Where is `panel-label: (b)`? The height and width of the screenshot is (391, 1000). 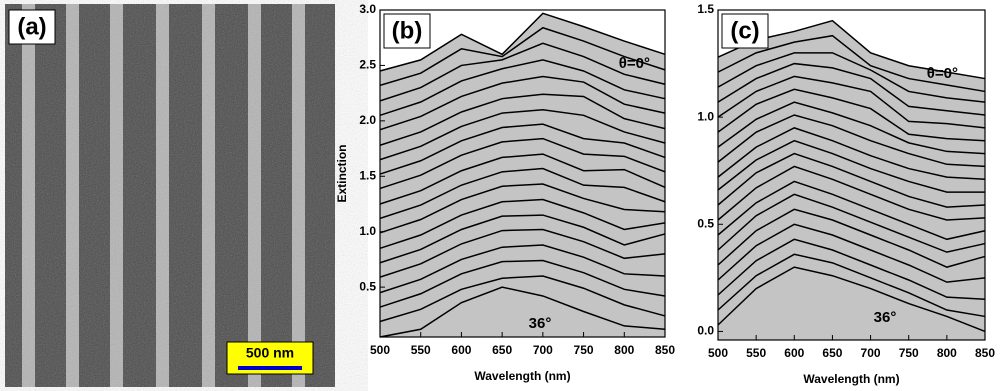
panel-label: (b) is located at coordinates (407, 30).